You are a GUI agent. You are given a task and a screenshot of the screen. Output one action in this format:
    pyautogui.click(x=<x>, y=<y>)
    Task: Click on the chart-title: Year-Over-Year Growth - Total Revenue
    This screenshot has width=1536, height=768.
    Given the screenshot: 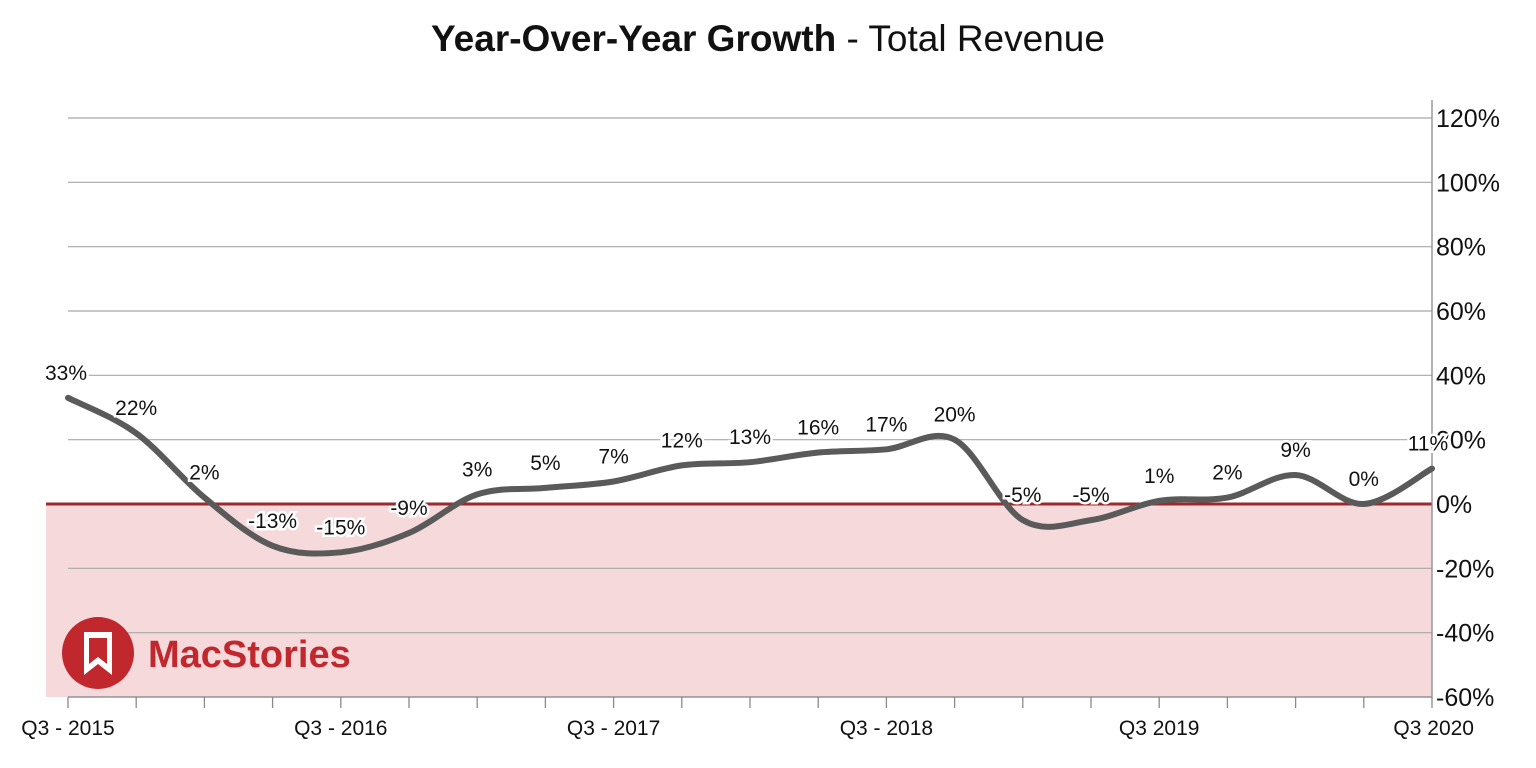 What is the action you would take?
    pyautogui.click(x=768, y=39)
    